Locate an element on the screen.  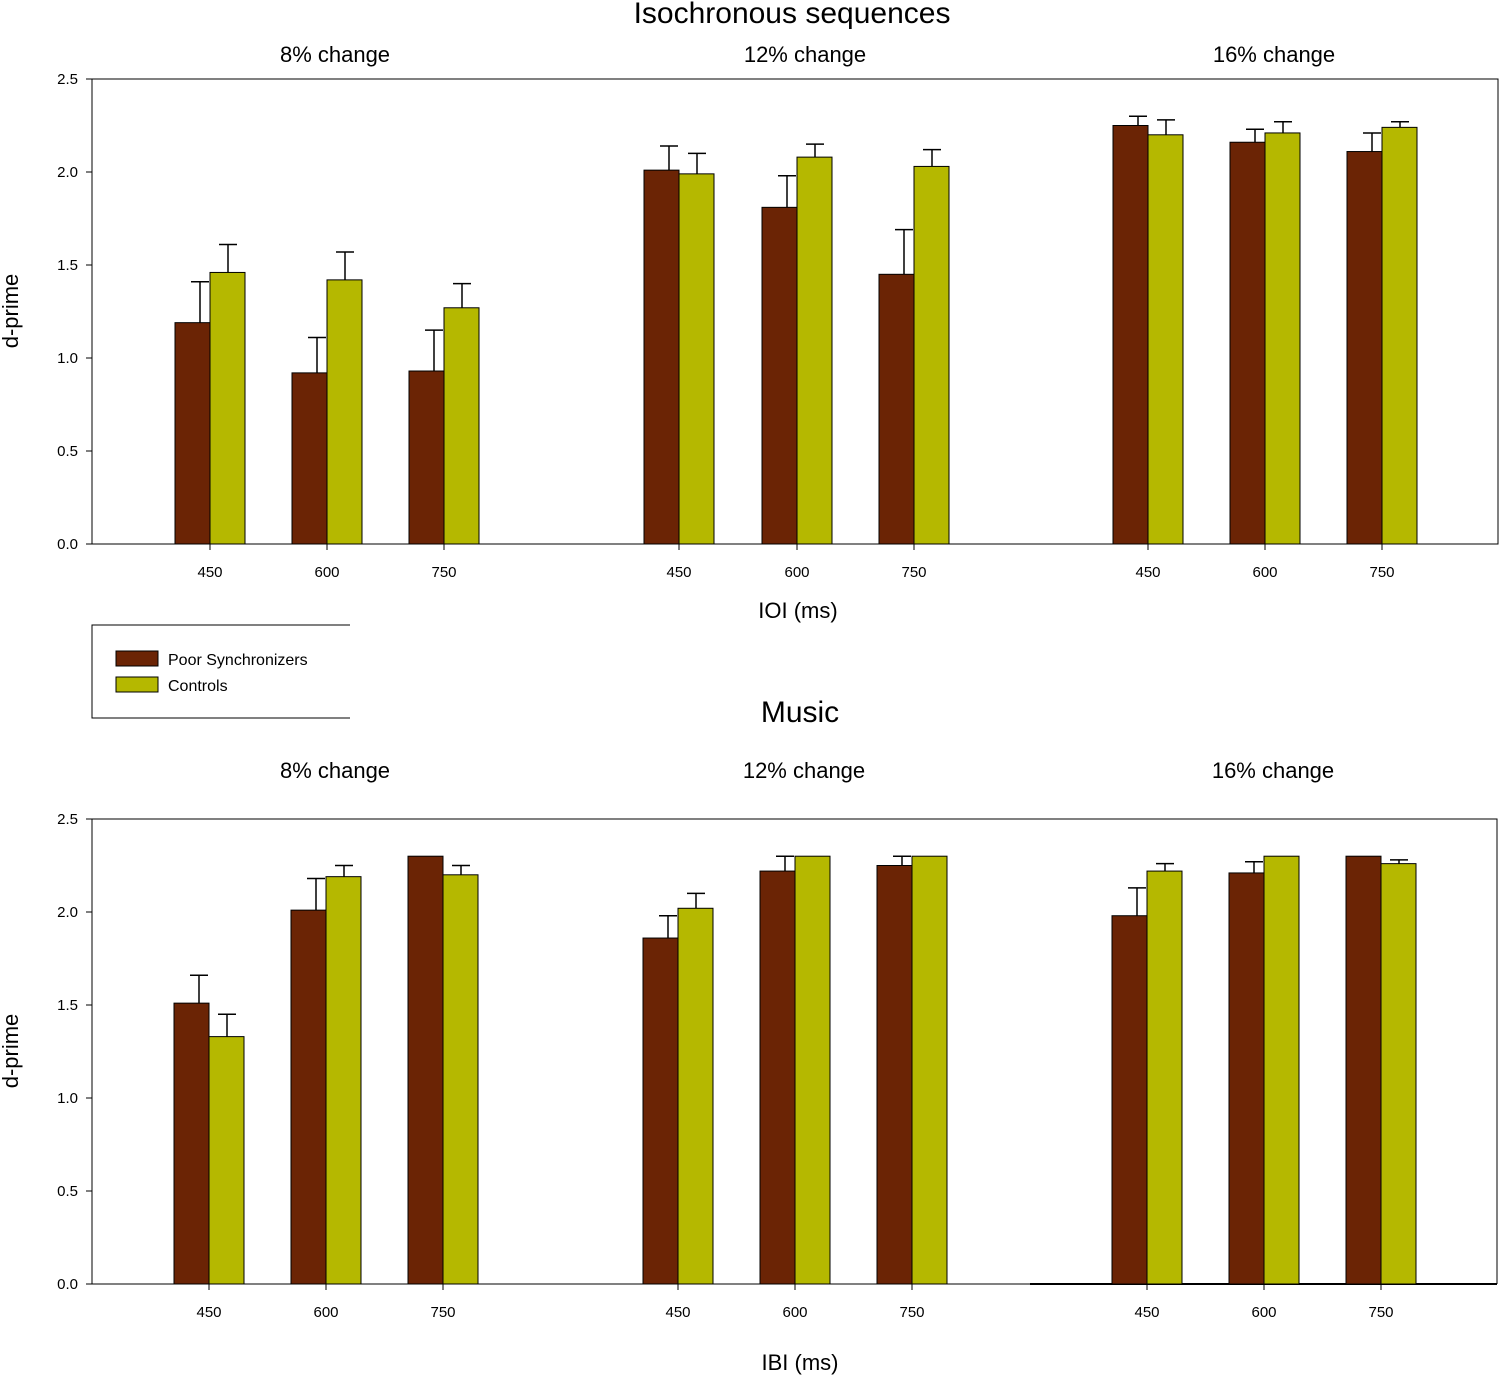
legend-swatch-controls is located at coordinates (137, 684).